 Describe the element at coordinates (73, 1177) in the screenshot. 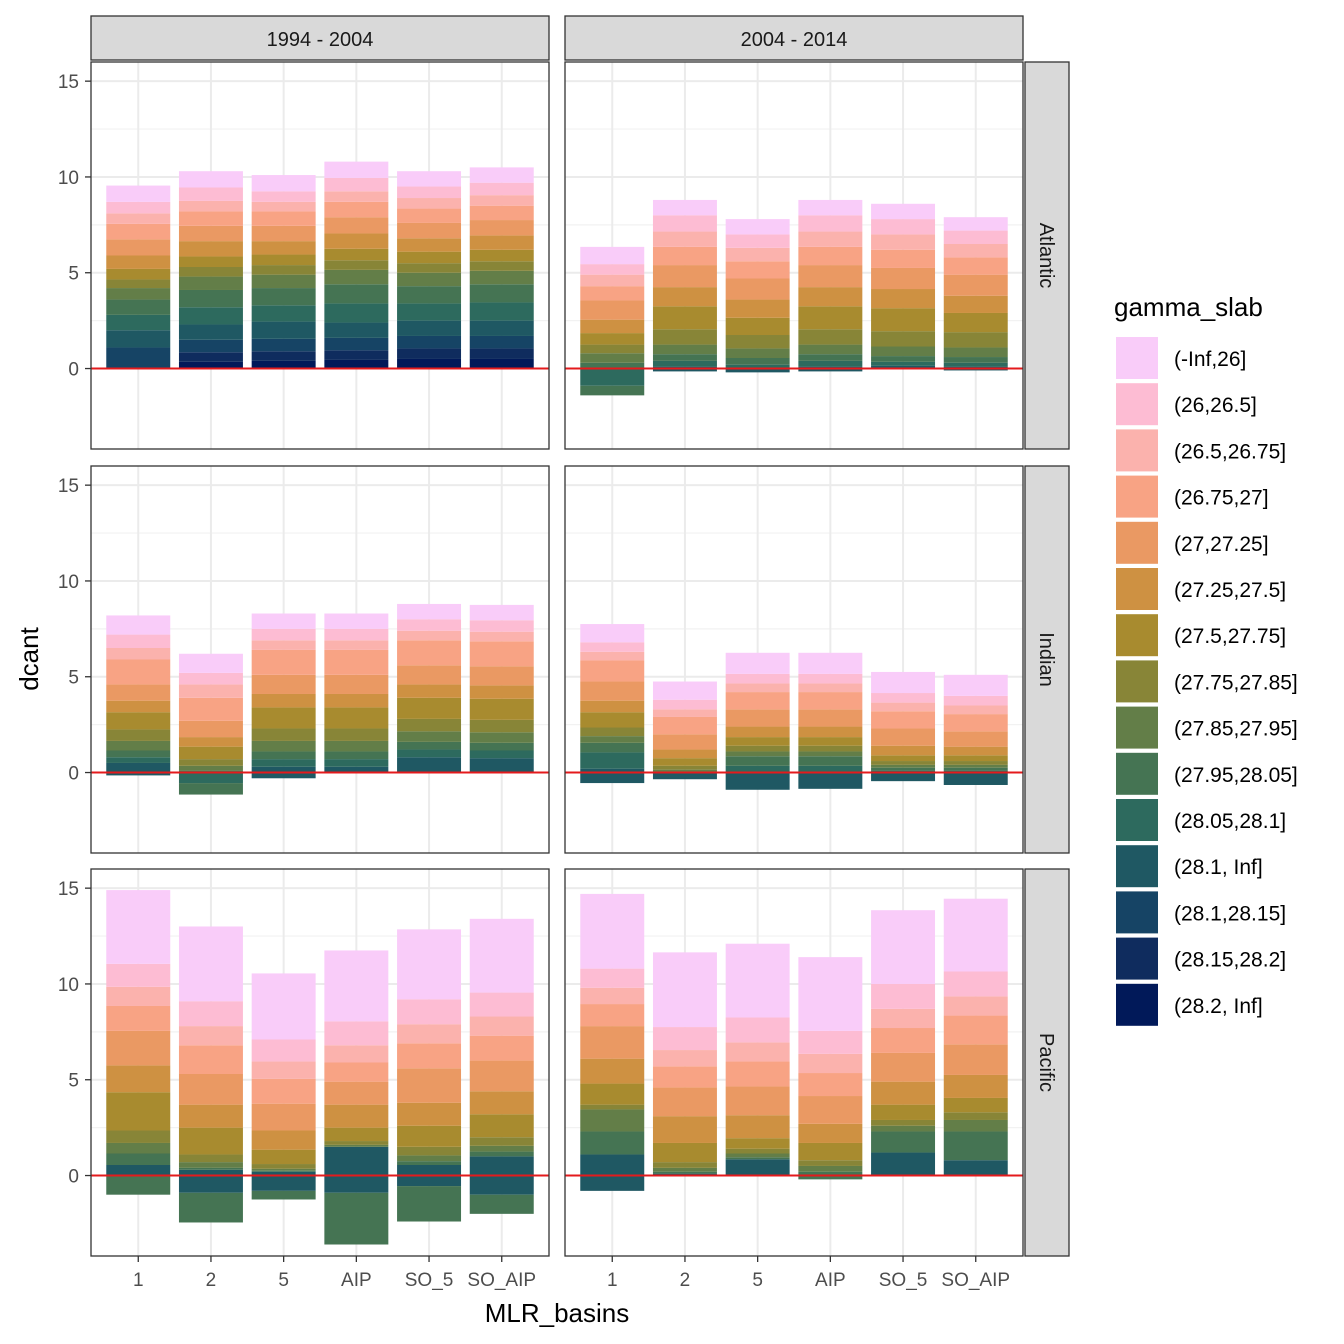

I see `y-tick-label: 0` at that location.